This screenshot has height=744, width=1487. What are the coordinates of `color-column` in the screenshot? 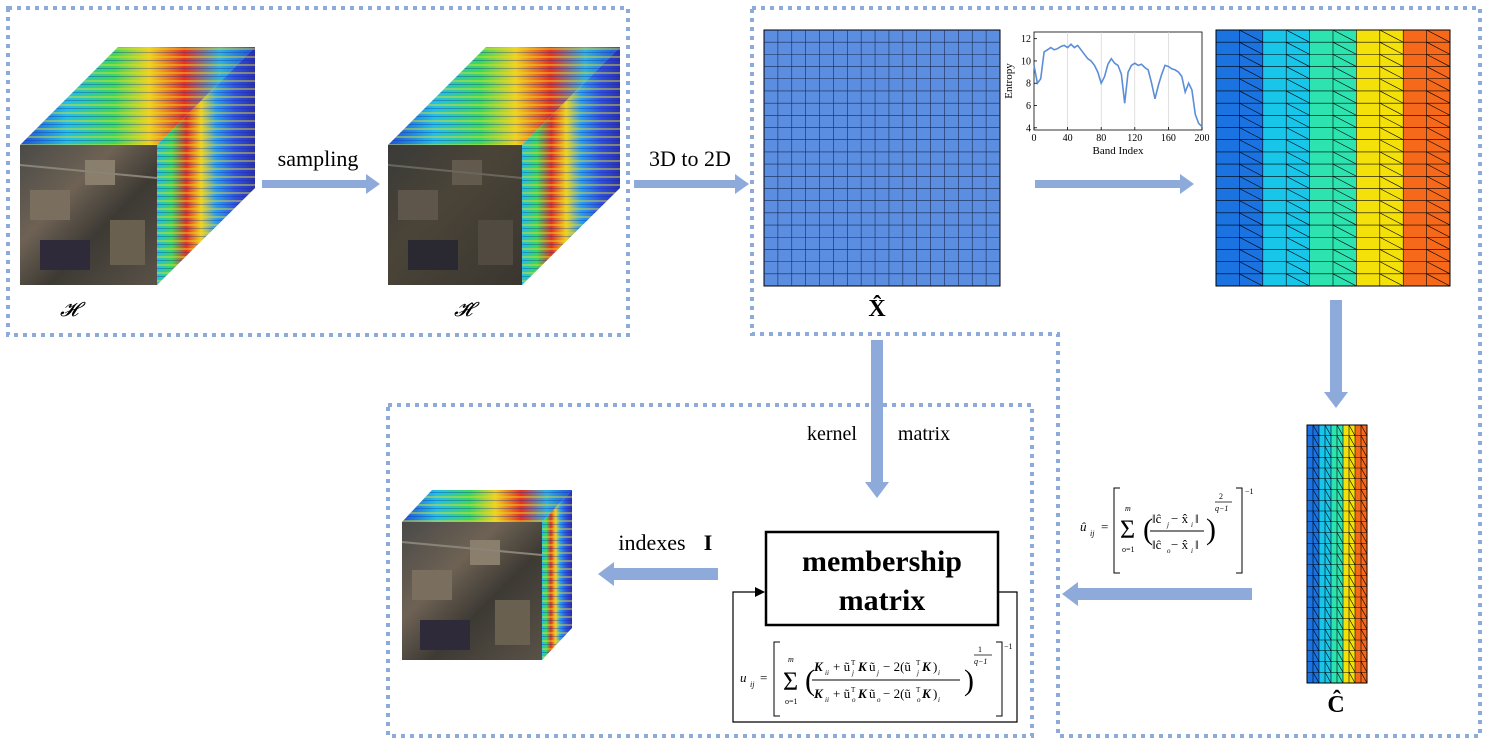 It's located at (1274, 158).